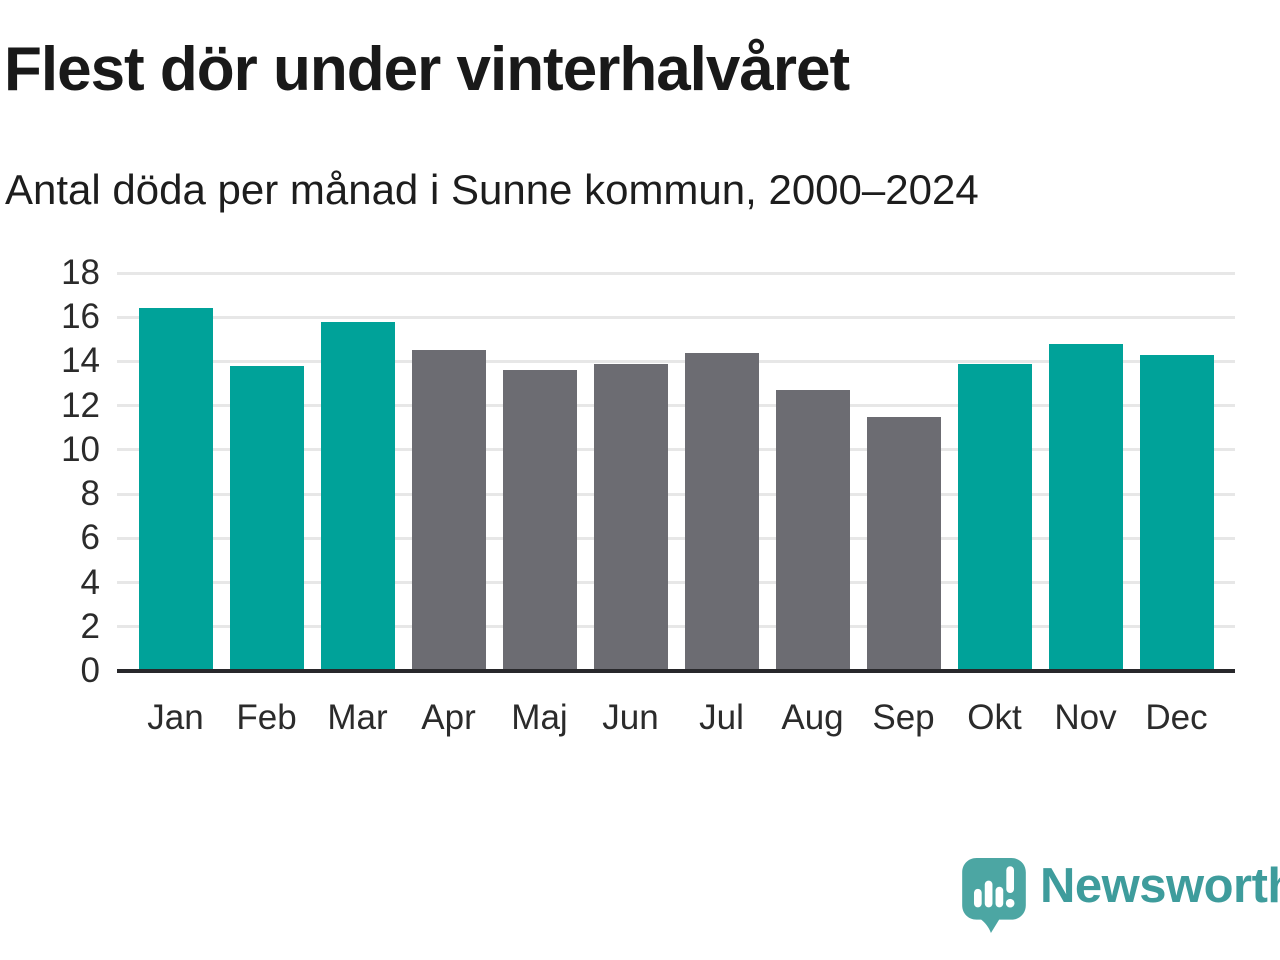 The image size is (1280, 960). I want to click on bar-slot-Jul, so click(721, 472).